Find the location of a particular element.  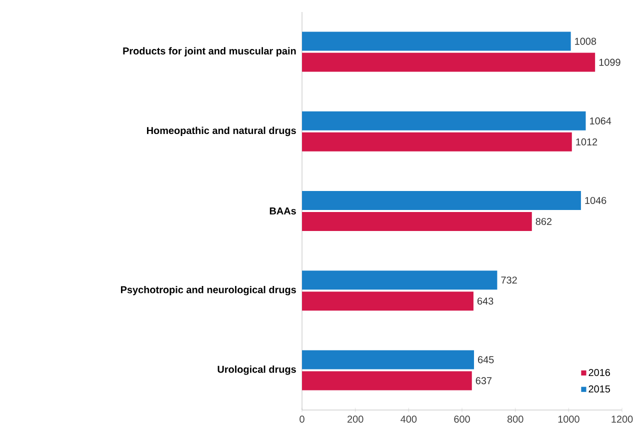

x-tick-label: 800 is located at coordinates (515, 419).